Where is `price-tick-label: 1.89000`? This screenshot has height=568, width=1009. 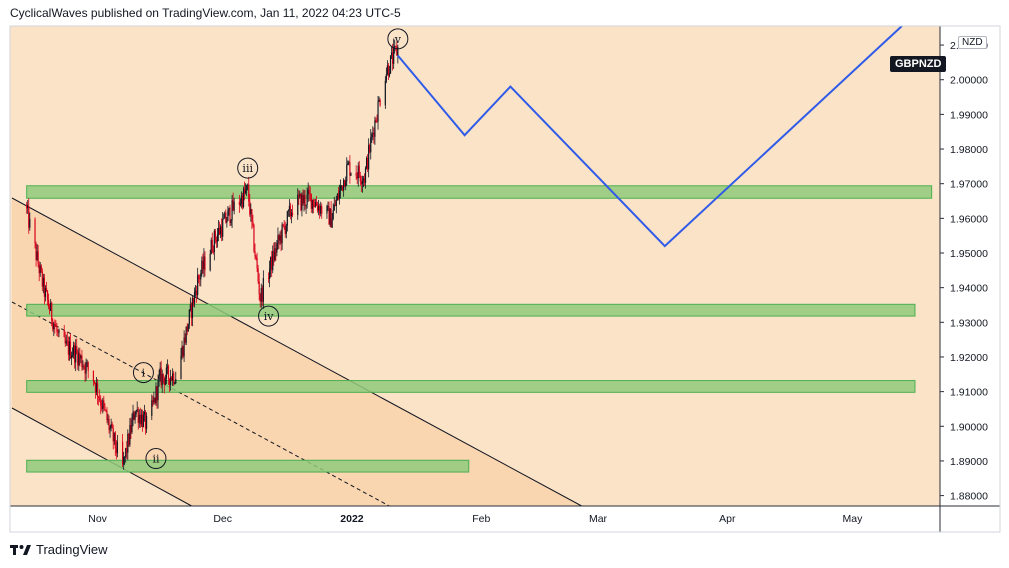 price-tick-label: 1.89000 is located at coordinates (969, 462).